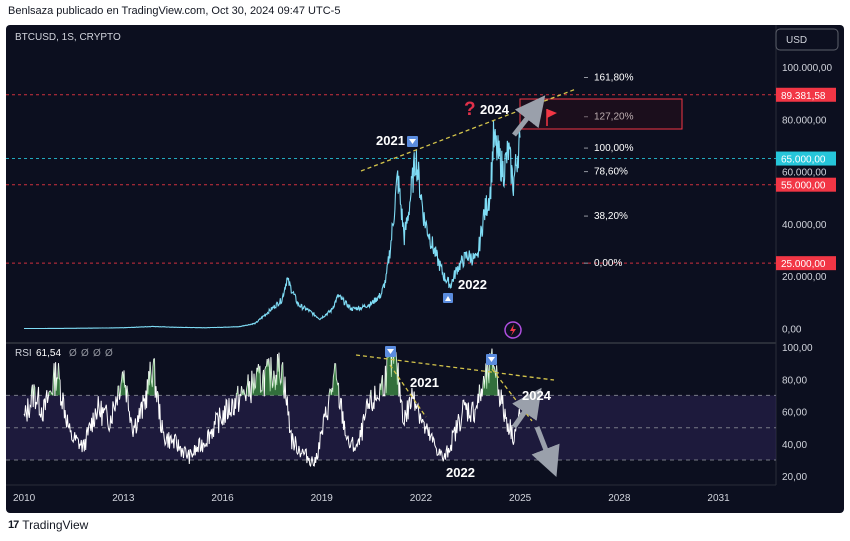 This screenshot has height=541, width=850. Describe the element at coordinates (495, 109) in the screenshot. I see `label-2024-price: 2024` at that location.